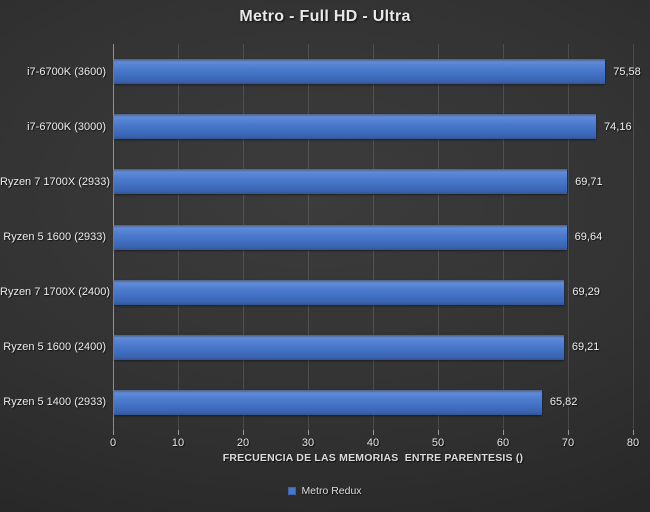 Image resolution: width=650 pixels, height=512 pixels. I want to click on x-tick-label: 50, so click(438, 443).